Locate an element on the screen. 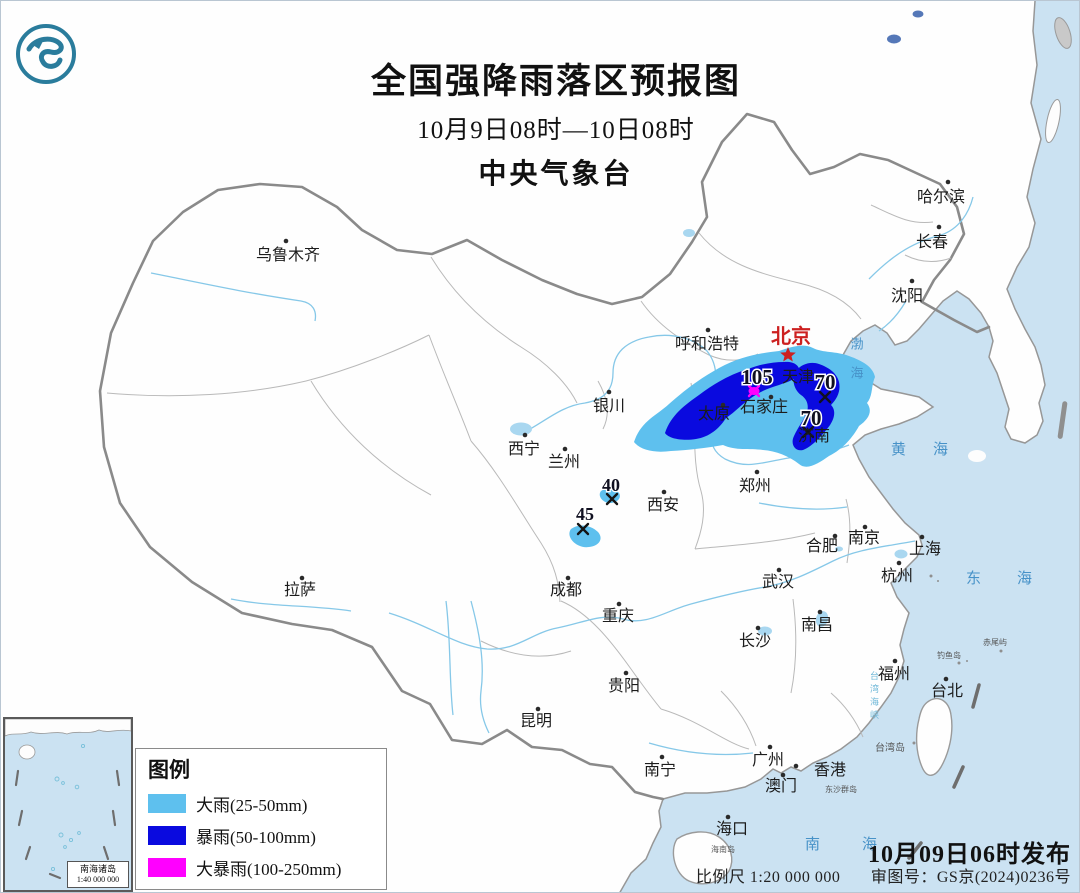 The width and height of the screenshot is (1080, 893). city-label-guangzhou: 广州 is located at coordinates (768, 760).